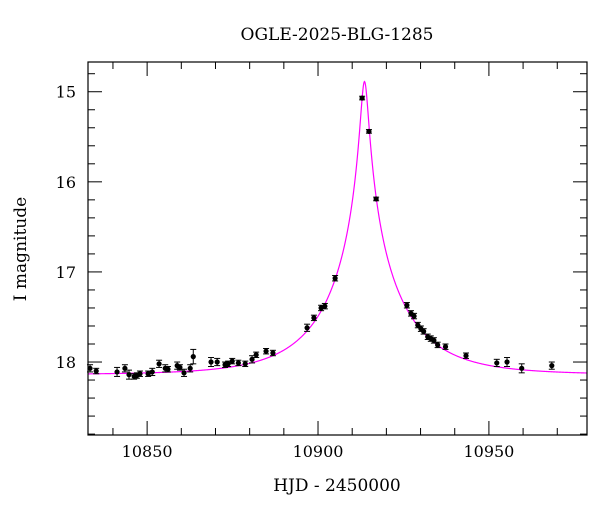 The image size is (600, 516). I want to click on chart-title: OGLE-2025-BLG-1285, so click(337, 35).